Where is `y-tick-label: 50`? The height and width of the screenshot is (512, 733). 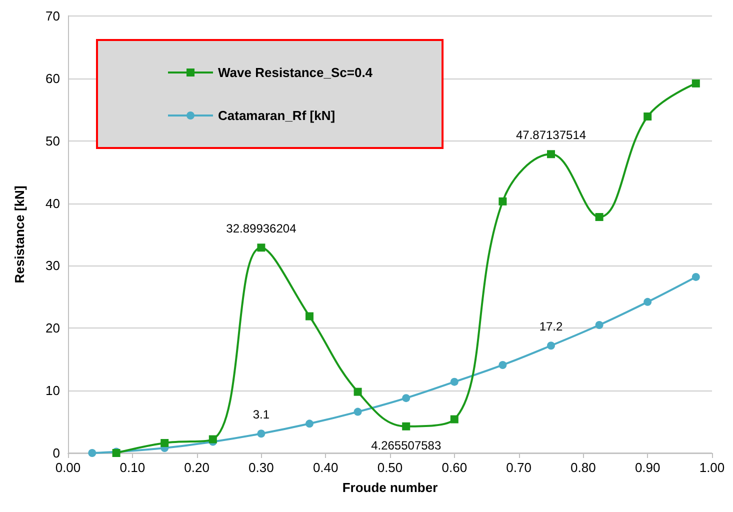 y-tick-label: 50 is located at coordinates (53, 140).